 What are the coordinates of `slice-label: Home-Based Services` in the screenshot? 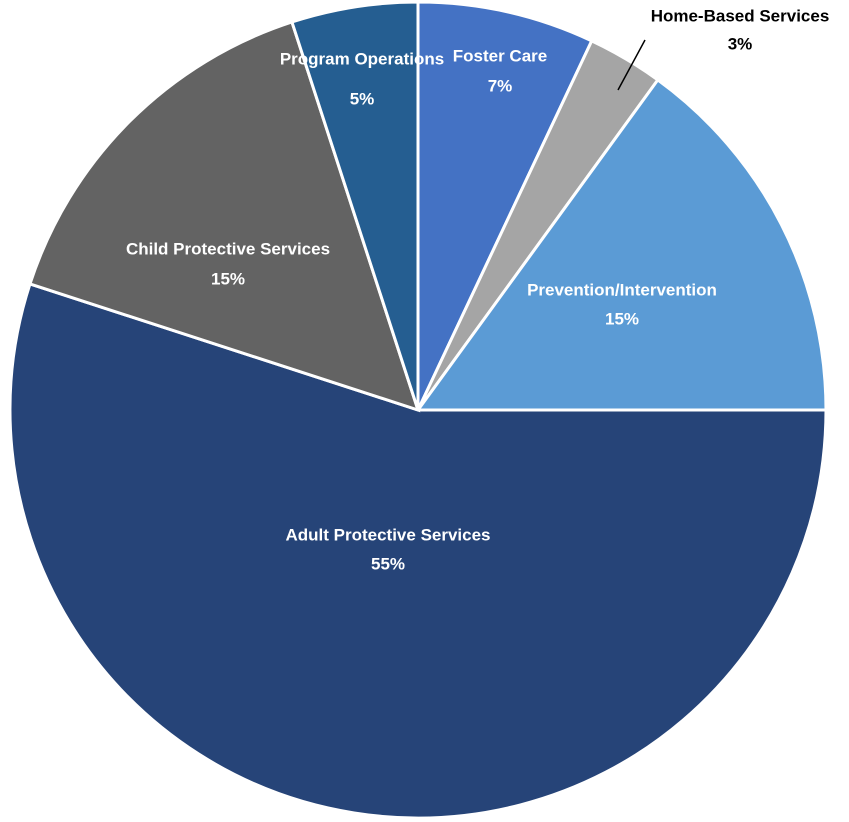 It's located at (740, 15).